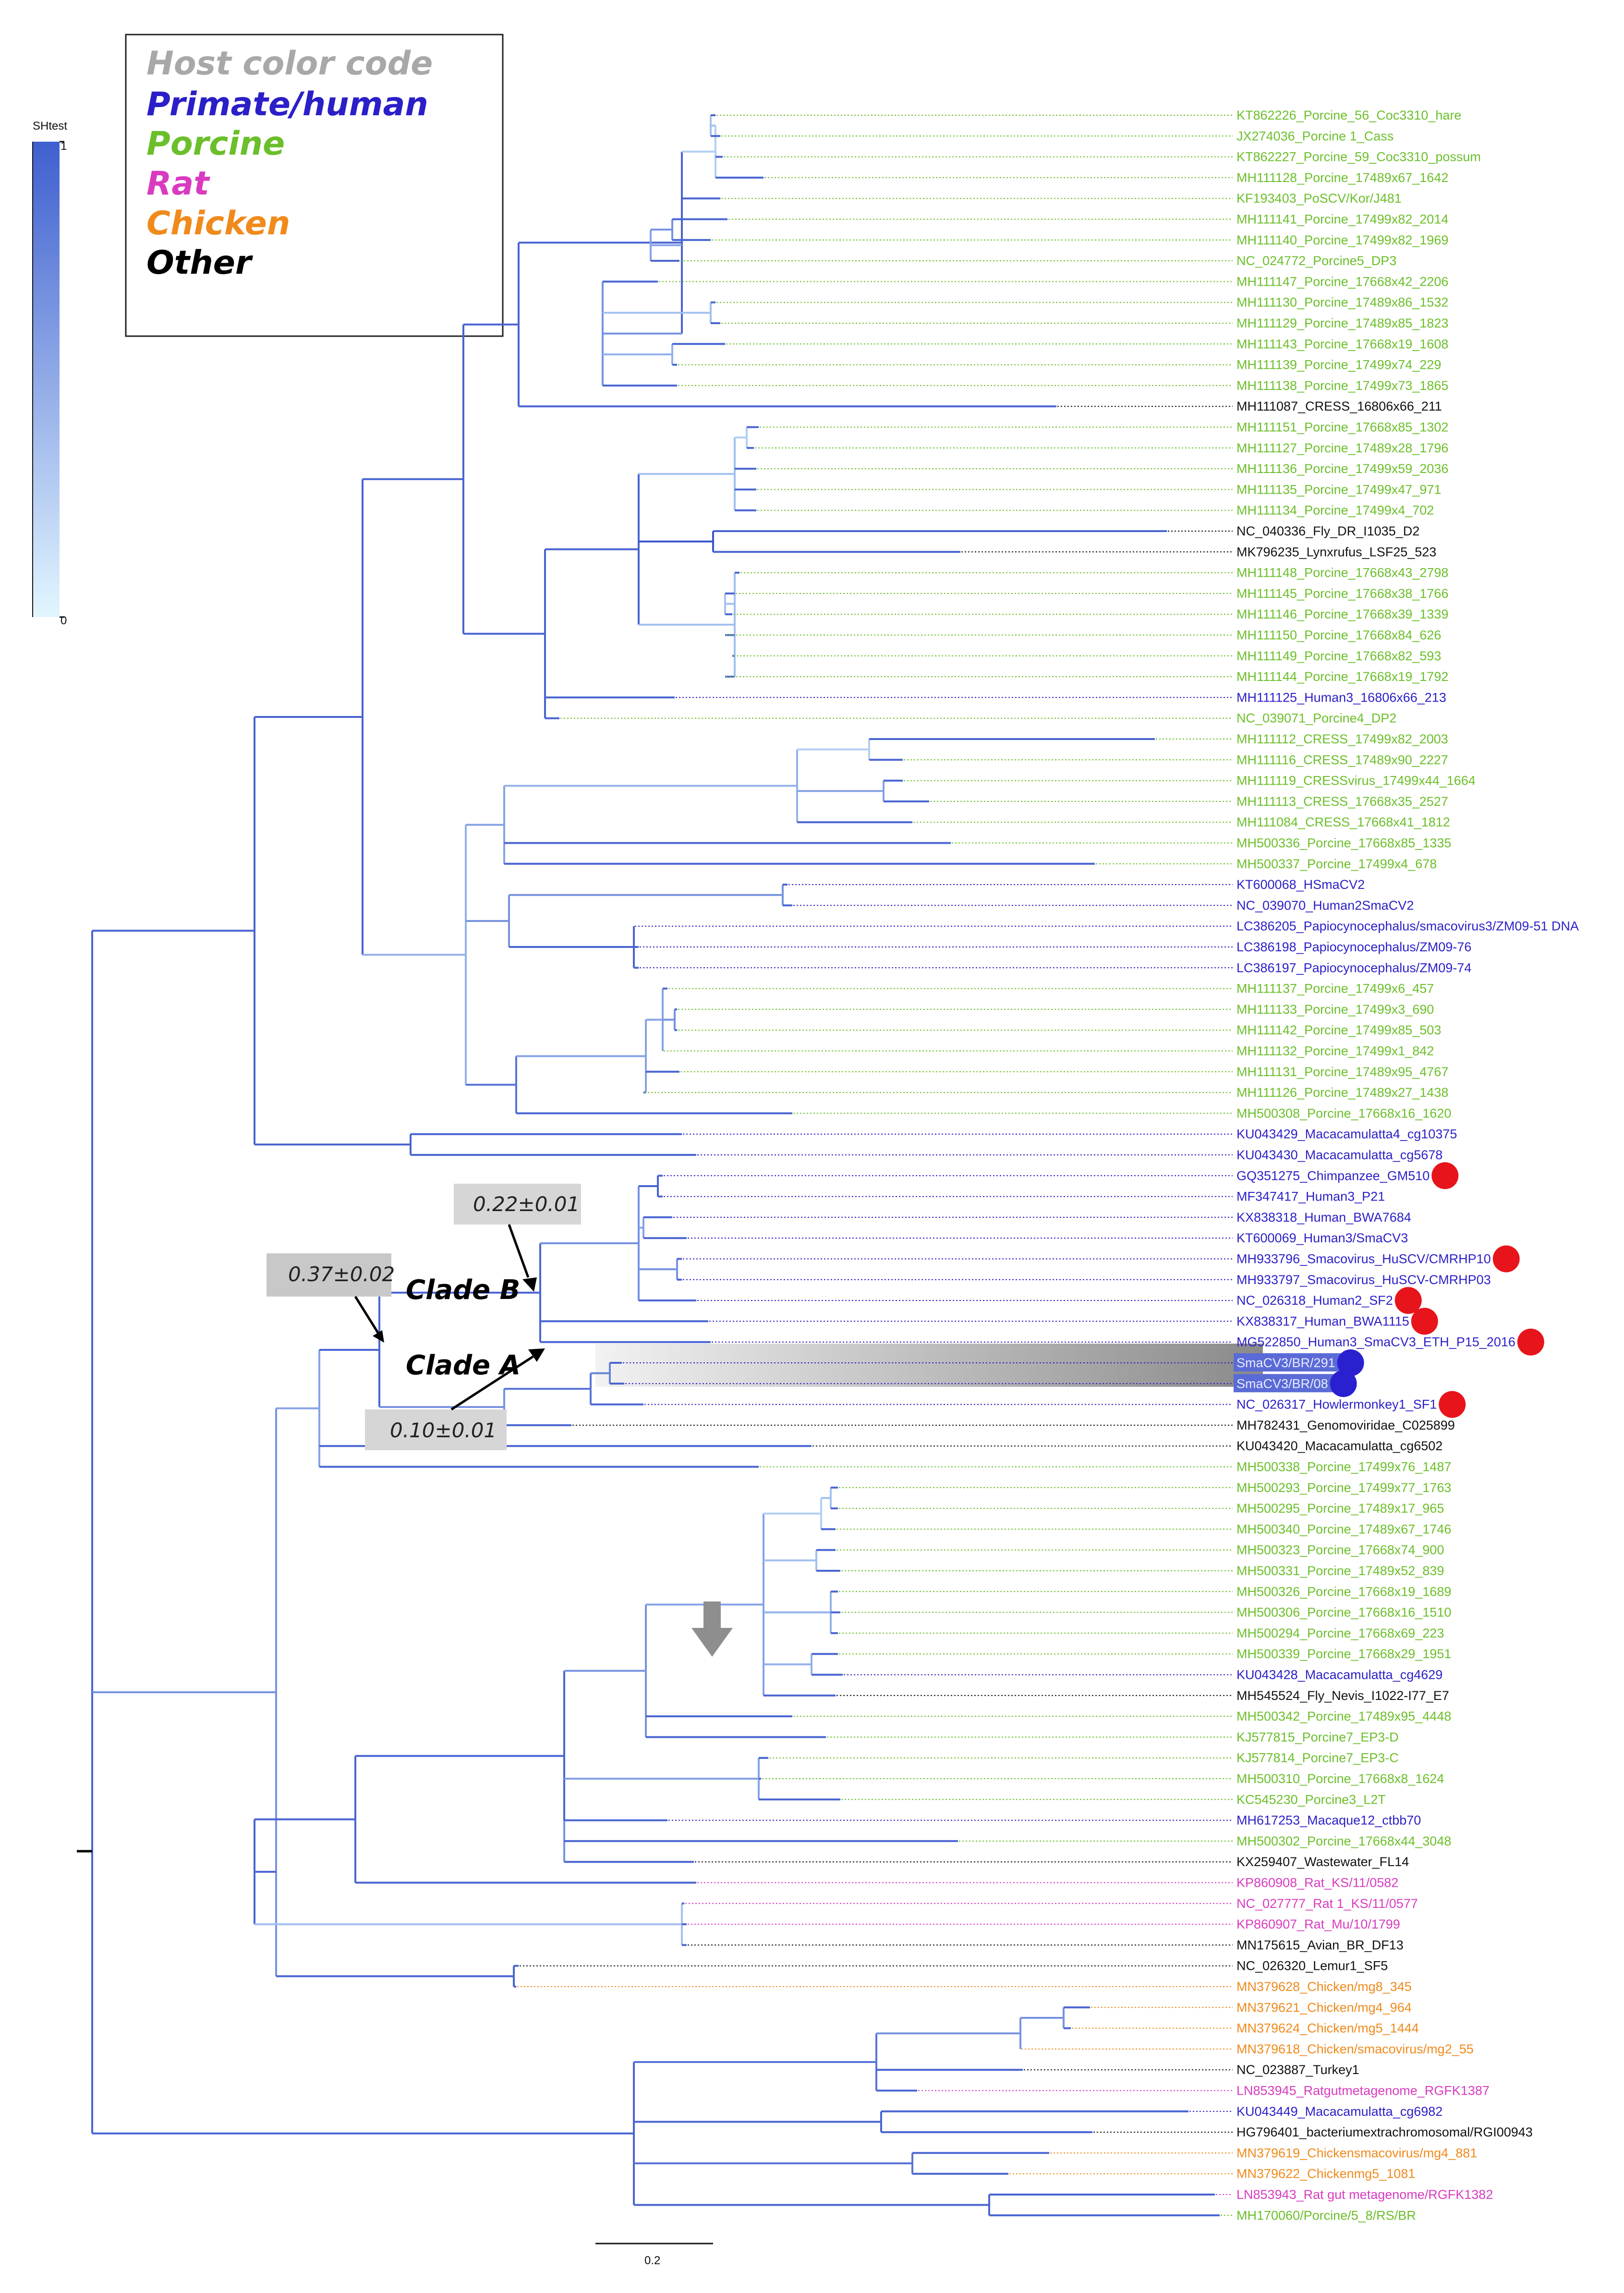 The width and height of the screenshot is (1624, 2293). Describe the element at coordinates (1335, 989) in the screenshot. I see `leaf-label: MH111137_Porcine_17499x6_457` at that location.